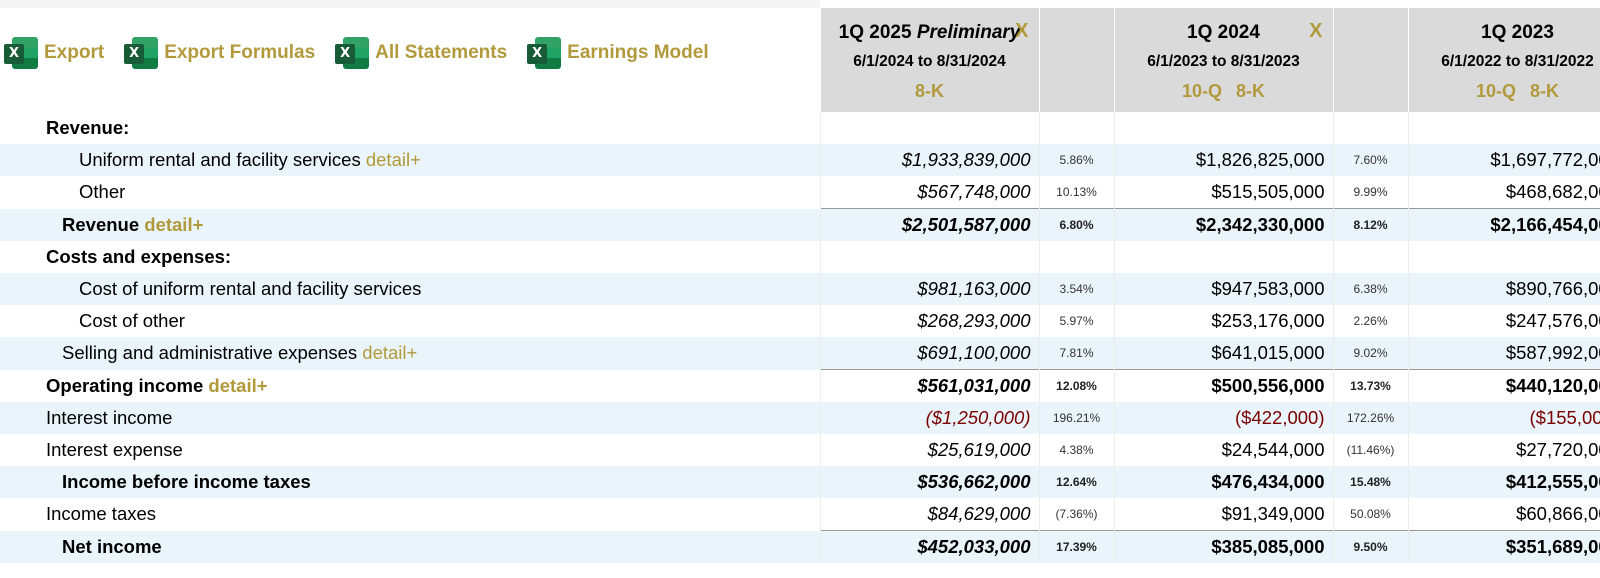  What do you see at coordinates (1503, 450) in the screenshot?
I see `value-cell: $27,720,000` at bounding box center [1503, 450].